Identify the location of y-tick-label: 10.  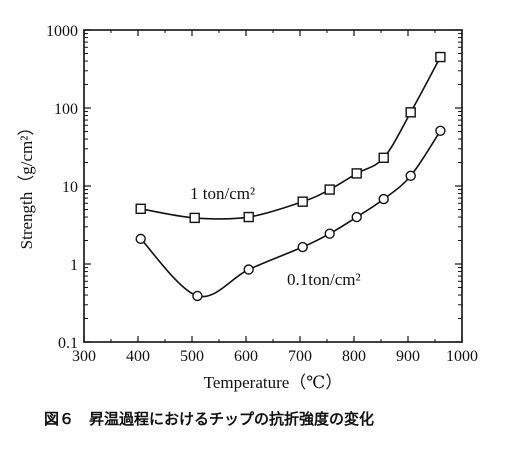
(70, 187).